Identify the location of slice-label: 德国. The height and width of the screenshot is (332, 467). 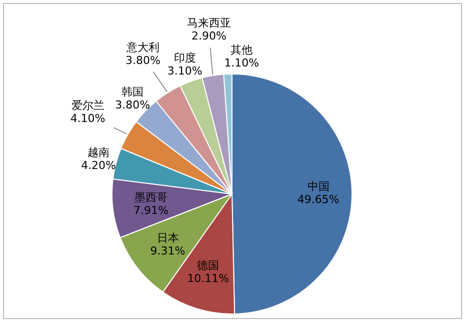
(208, 265).